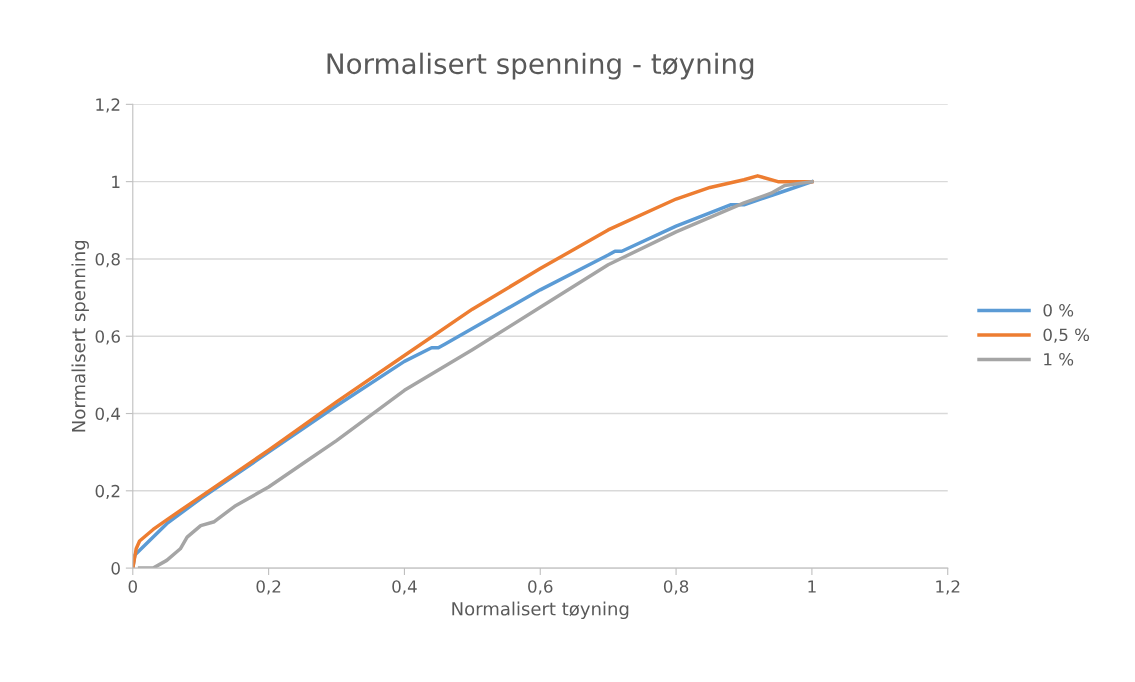 The image size is (1135, 682). Describe the element at coordinates (268, 587) in the screenshot. I see `x-tick-label: 0,2` at that location.